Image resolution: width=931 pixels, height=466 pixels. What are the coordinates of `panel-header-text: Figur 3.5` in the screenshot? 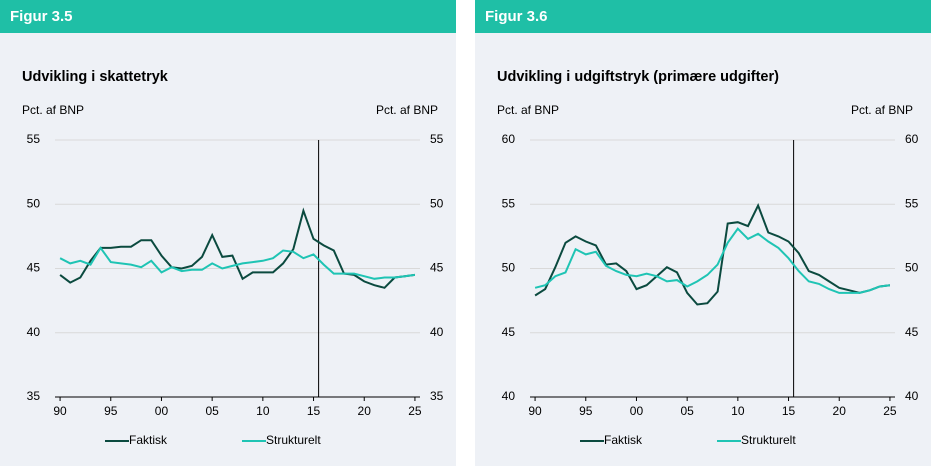 It's located at (41, 16).